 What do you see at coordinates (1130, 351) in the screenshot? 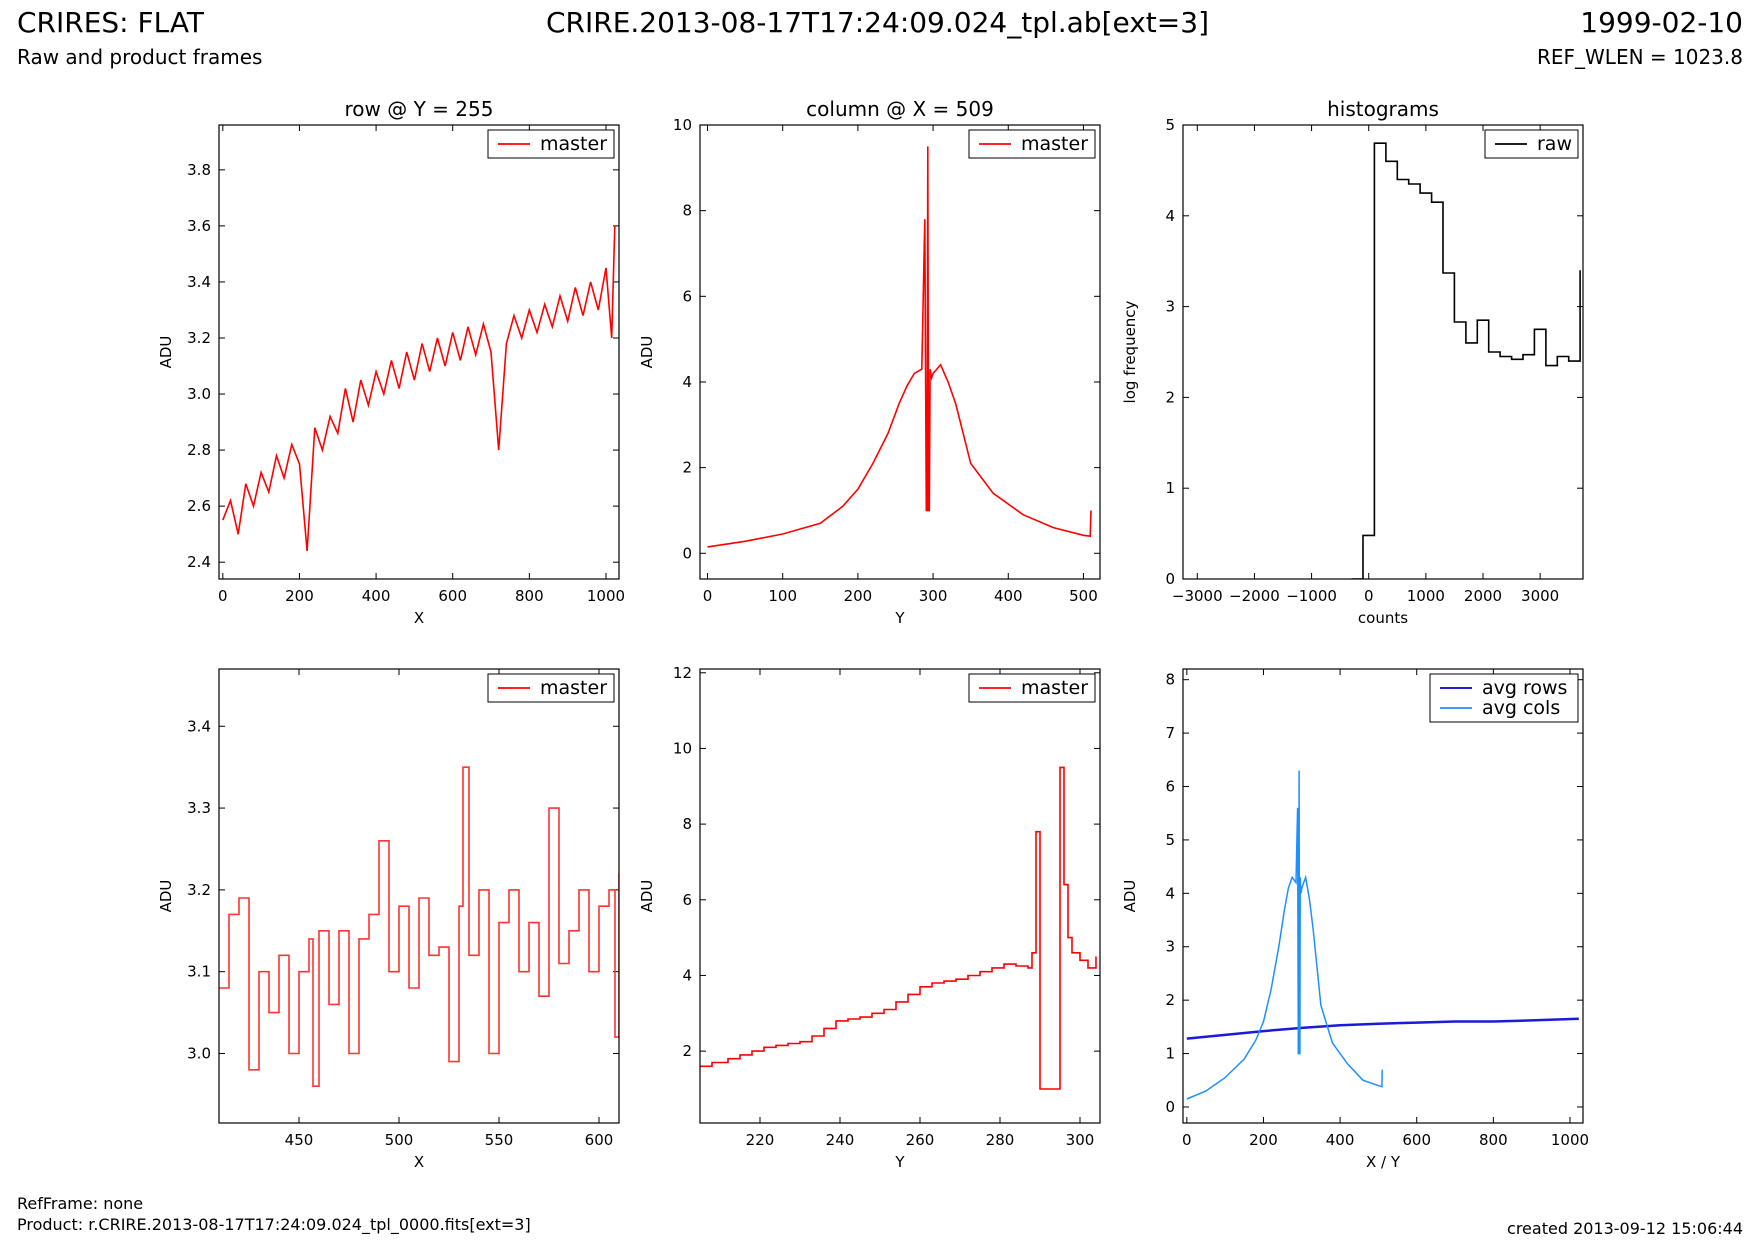
I see `y-axis-label: log frequency` at bounding box center [1130, 351].